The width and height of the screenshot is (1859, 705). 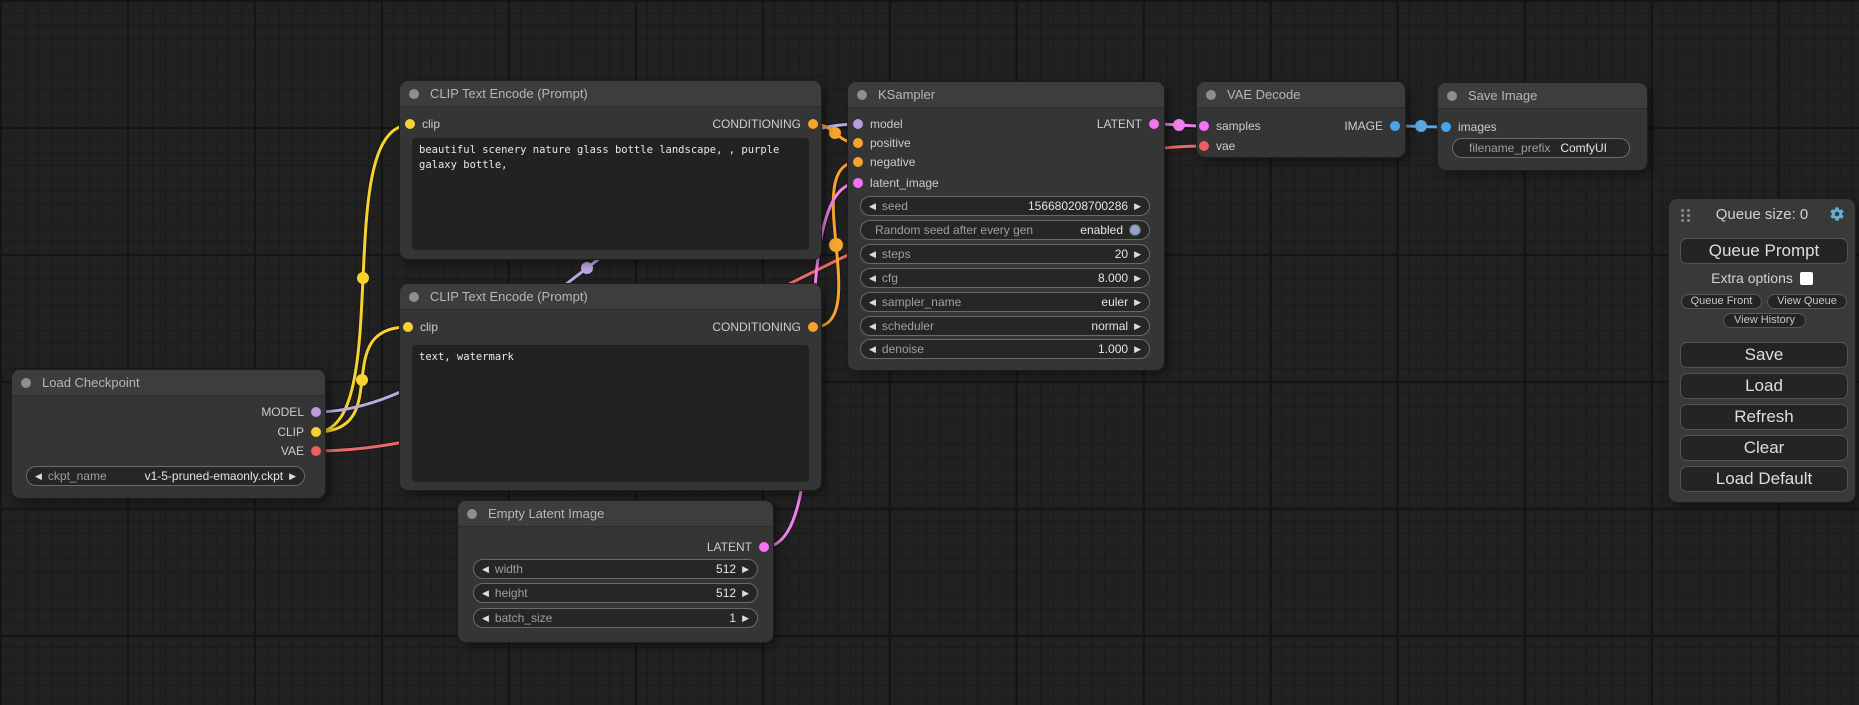 What do you see at coordinates (1135, 230) in the screenshot?
I see `toggle-dot` at bounding box center [1135, 230].